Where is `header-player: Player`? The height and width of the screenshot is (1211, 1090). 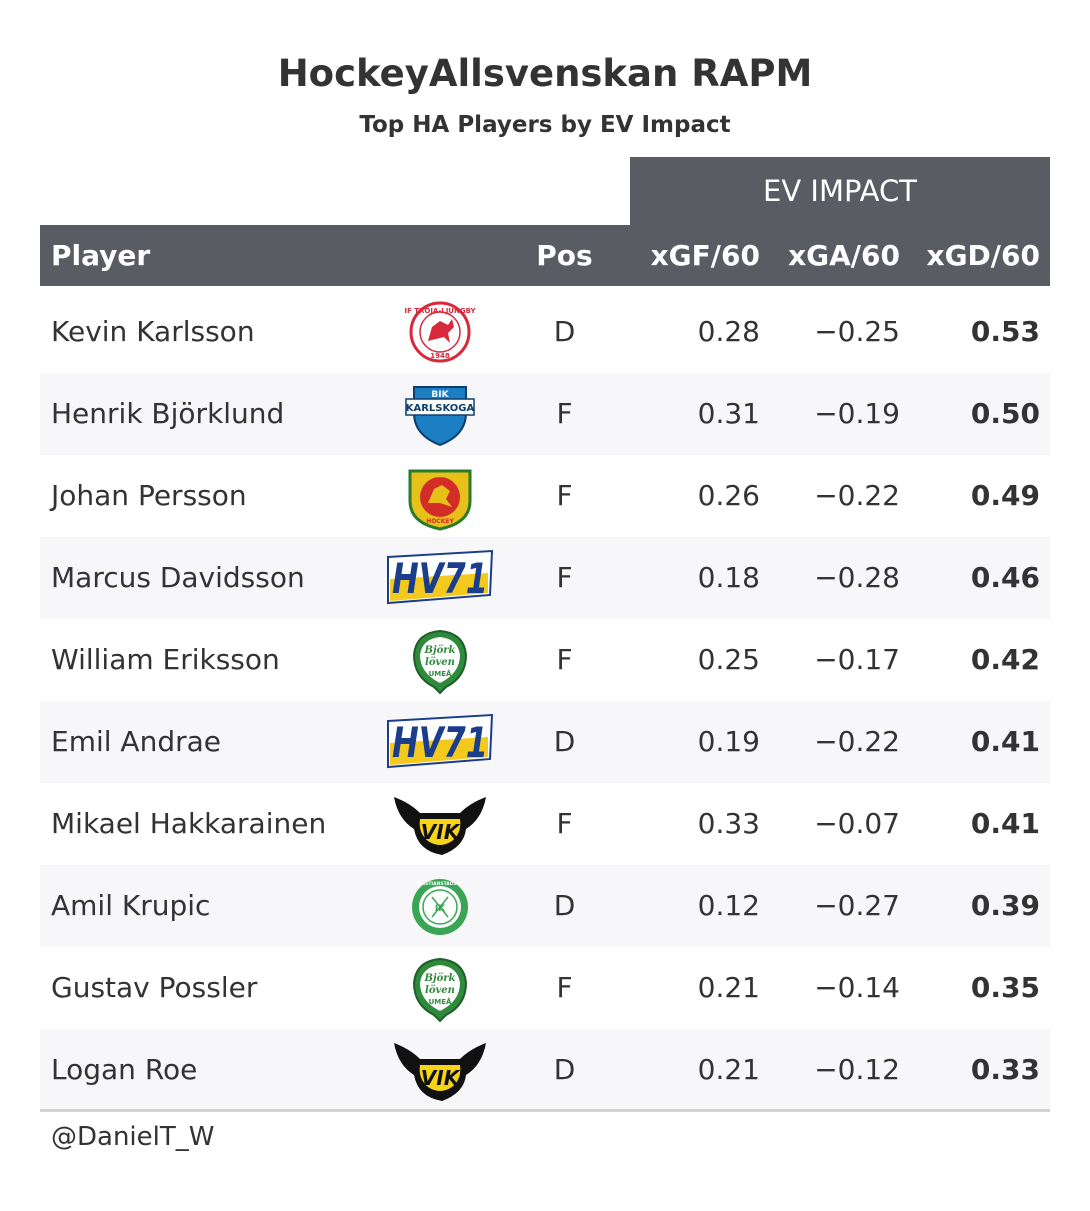
header-player: Player is located at coordinates (101, 255).